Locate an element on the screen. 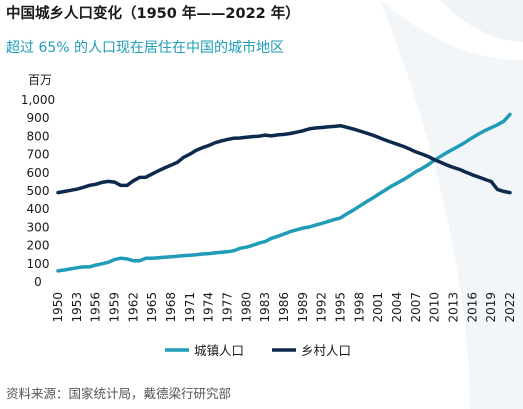 The image size is (523, 409). x-tick-label: 1974 is located at coordinates (209, 307).